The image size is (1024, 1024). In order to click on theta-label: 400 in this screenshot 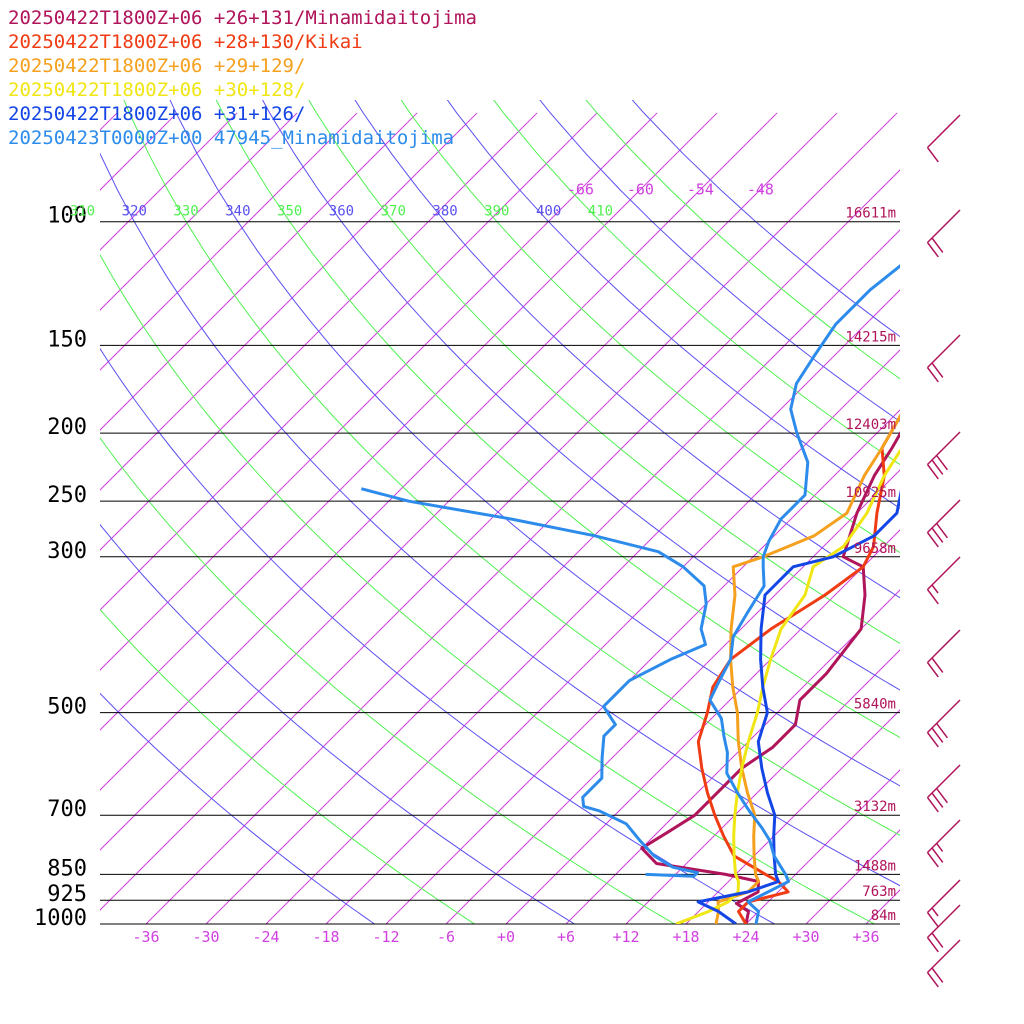, I will do `click(548, 212)`.